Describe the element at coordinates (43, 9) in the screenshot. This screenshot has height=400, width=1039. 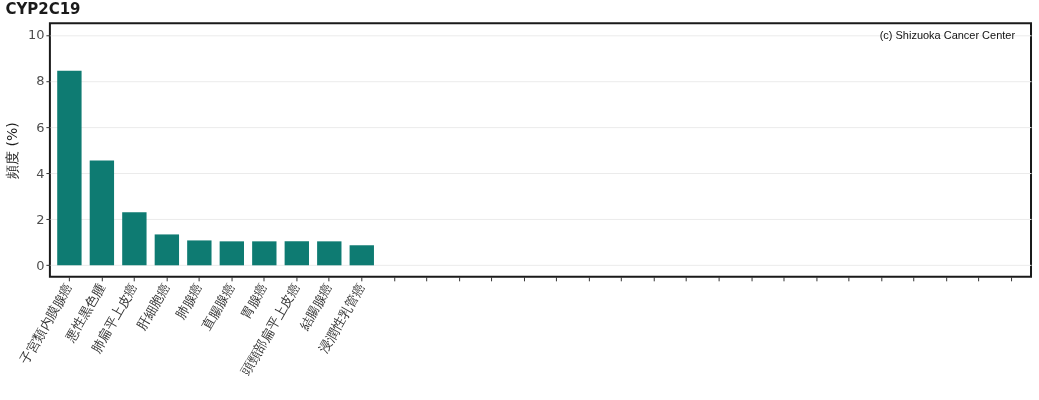
I see `chart-title: CYP2C19` at that location.